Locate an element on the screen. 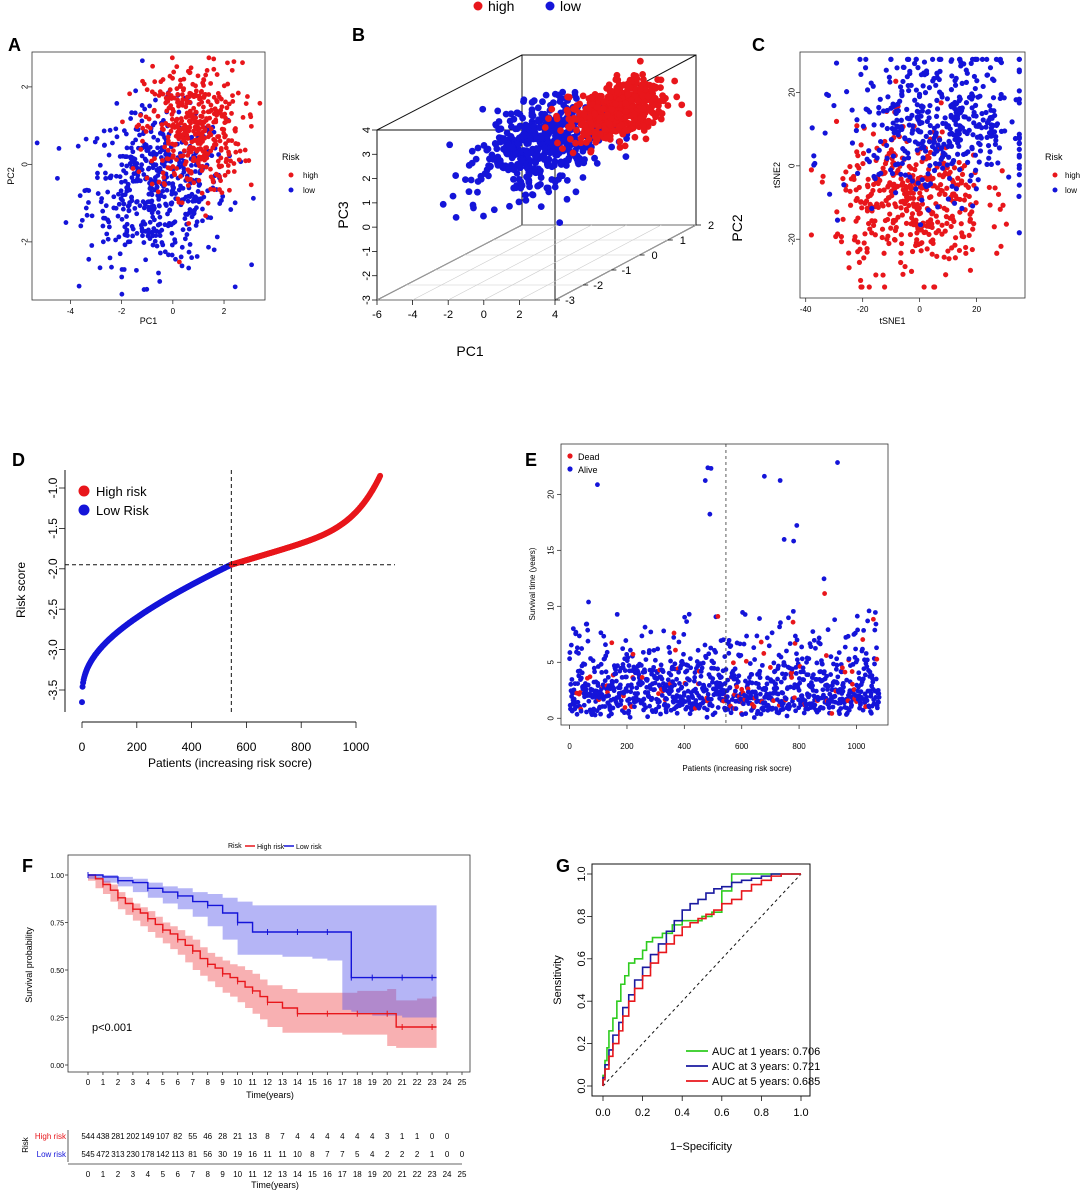  panel-b-ylabel: PC2 is located at coordinates (737, 227).